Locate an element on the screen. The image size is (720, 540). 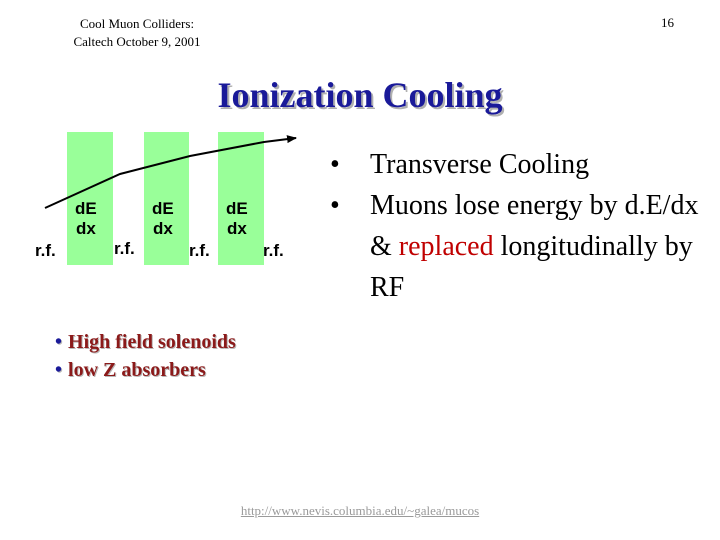
header-event: Cool Muon Colliders: is located at coordinates (137, 23).